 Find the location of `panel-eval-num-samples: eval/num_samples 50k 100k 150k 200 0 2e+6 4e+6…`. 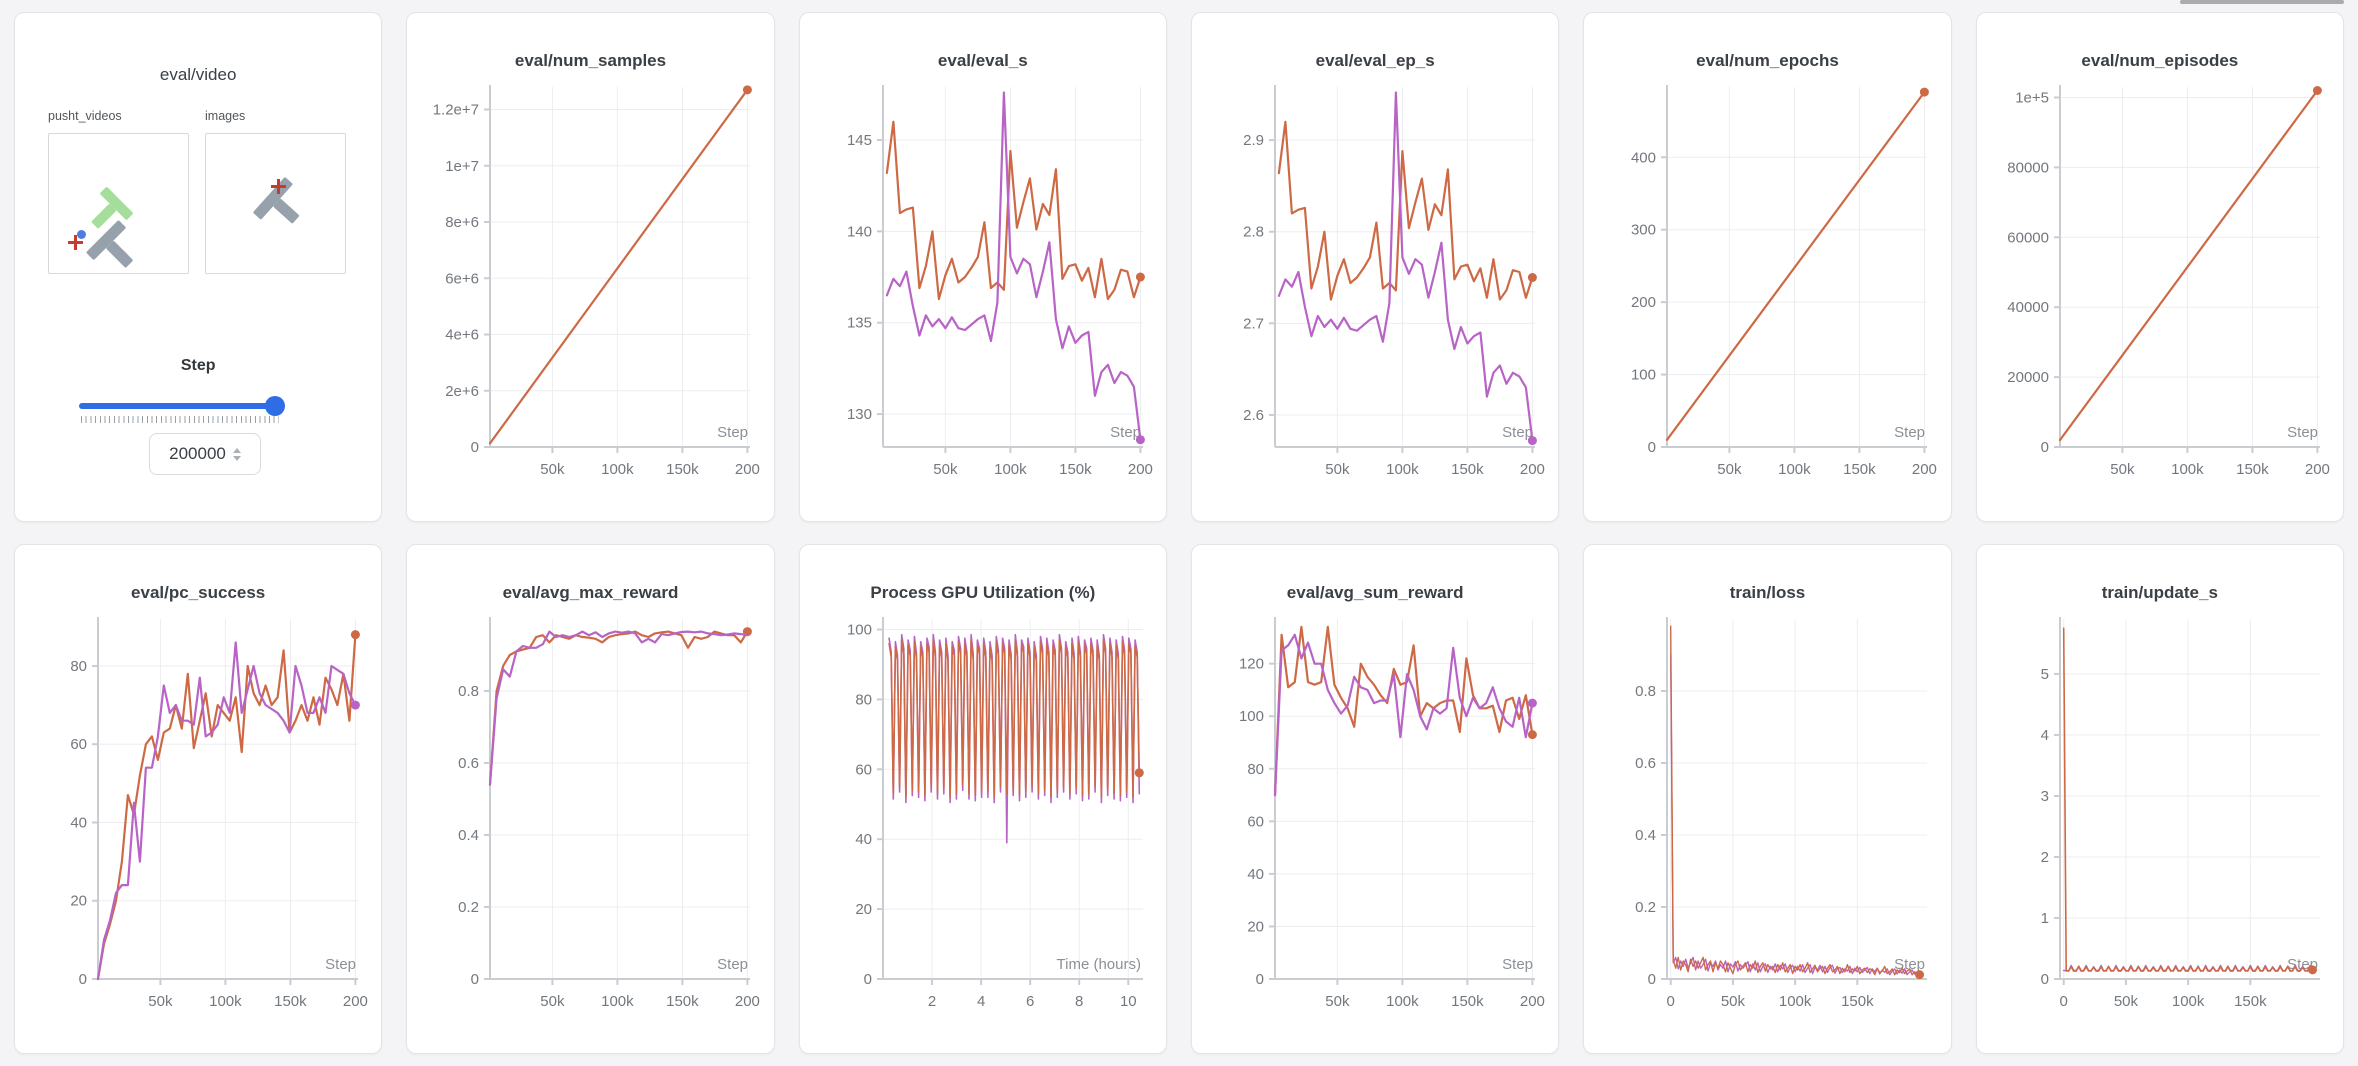

panel-eval-num-samples: eval/num_samples 50k 100k 150k 200 0 2e+6 4e+6… is located at coordinates (590, 267).